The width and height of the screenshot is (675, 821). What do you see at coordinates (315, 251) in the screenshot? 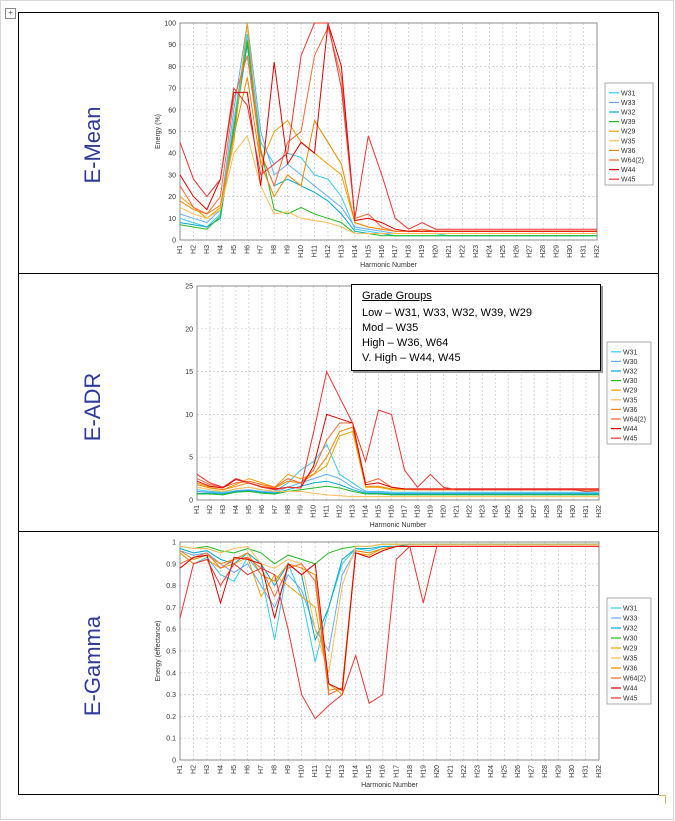
I see `x-tick-label: H11` at bounding box center [315, 251].